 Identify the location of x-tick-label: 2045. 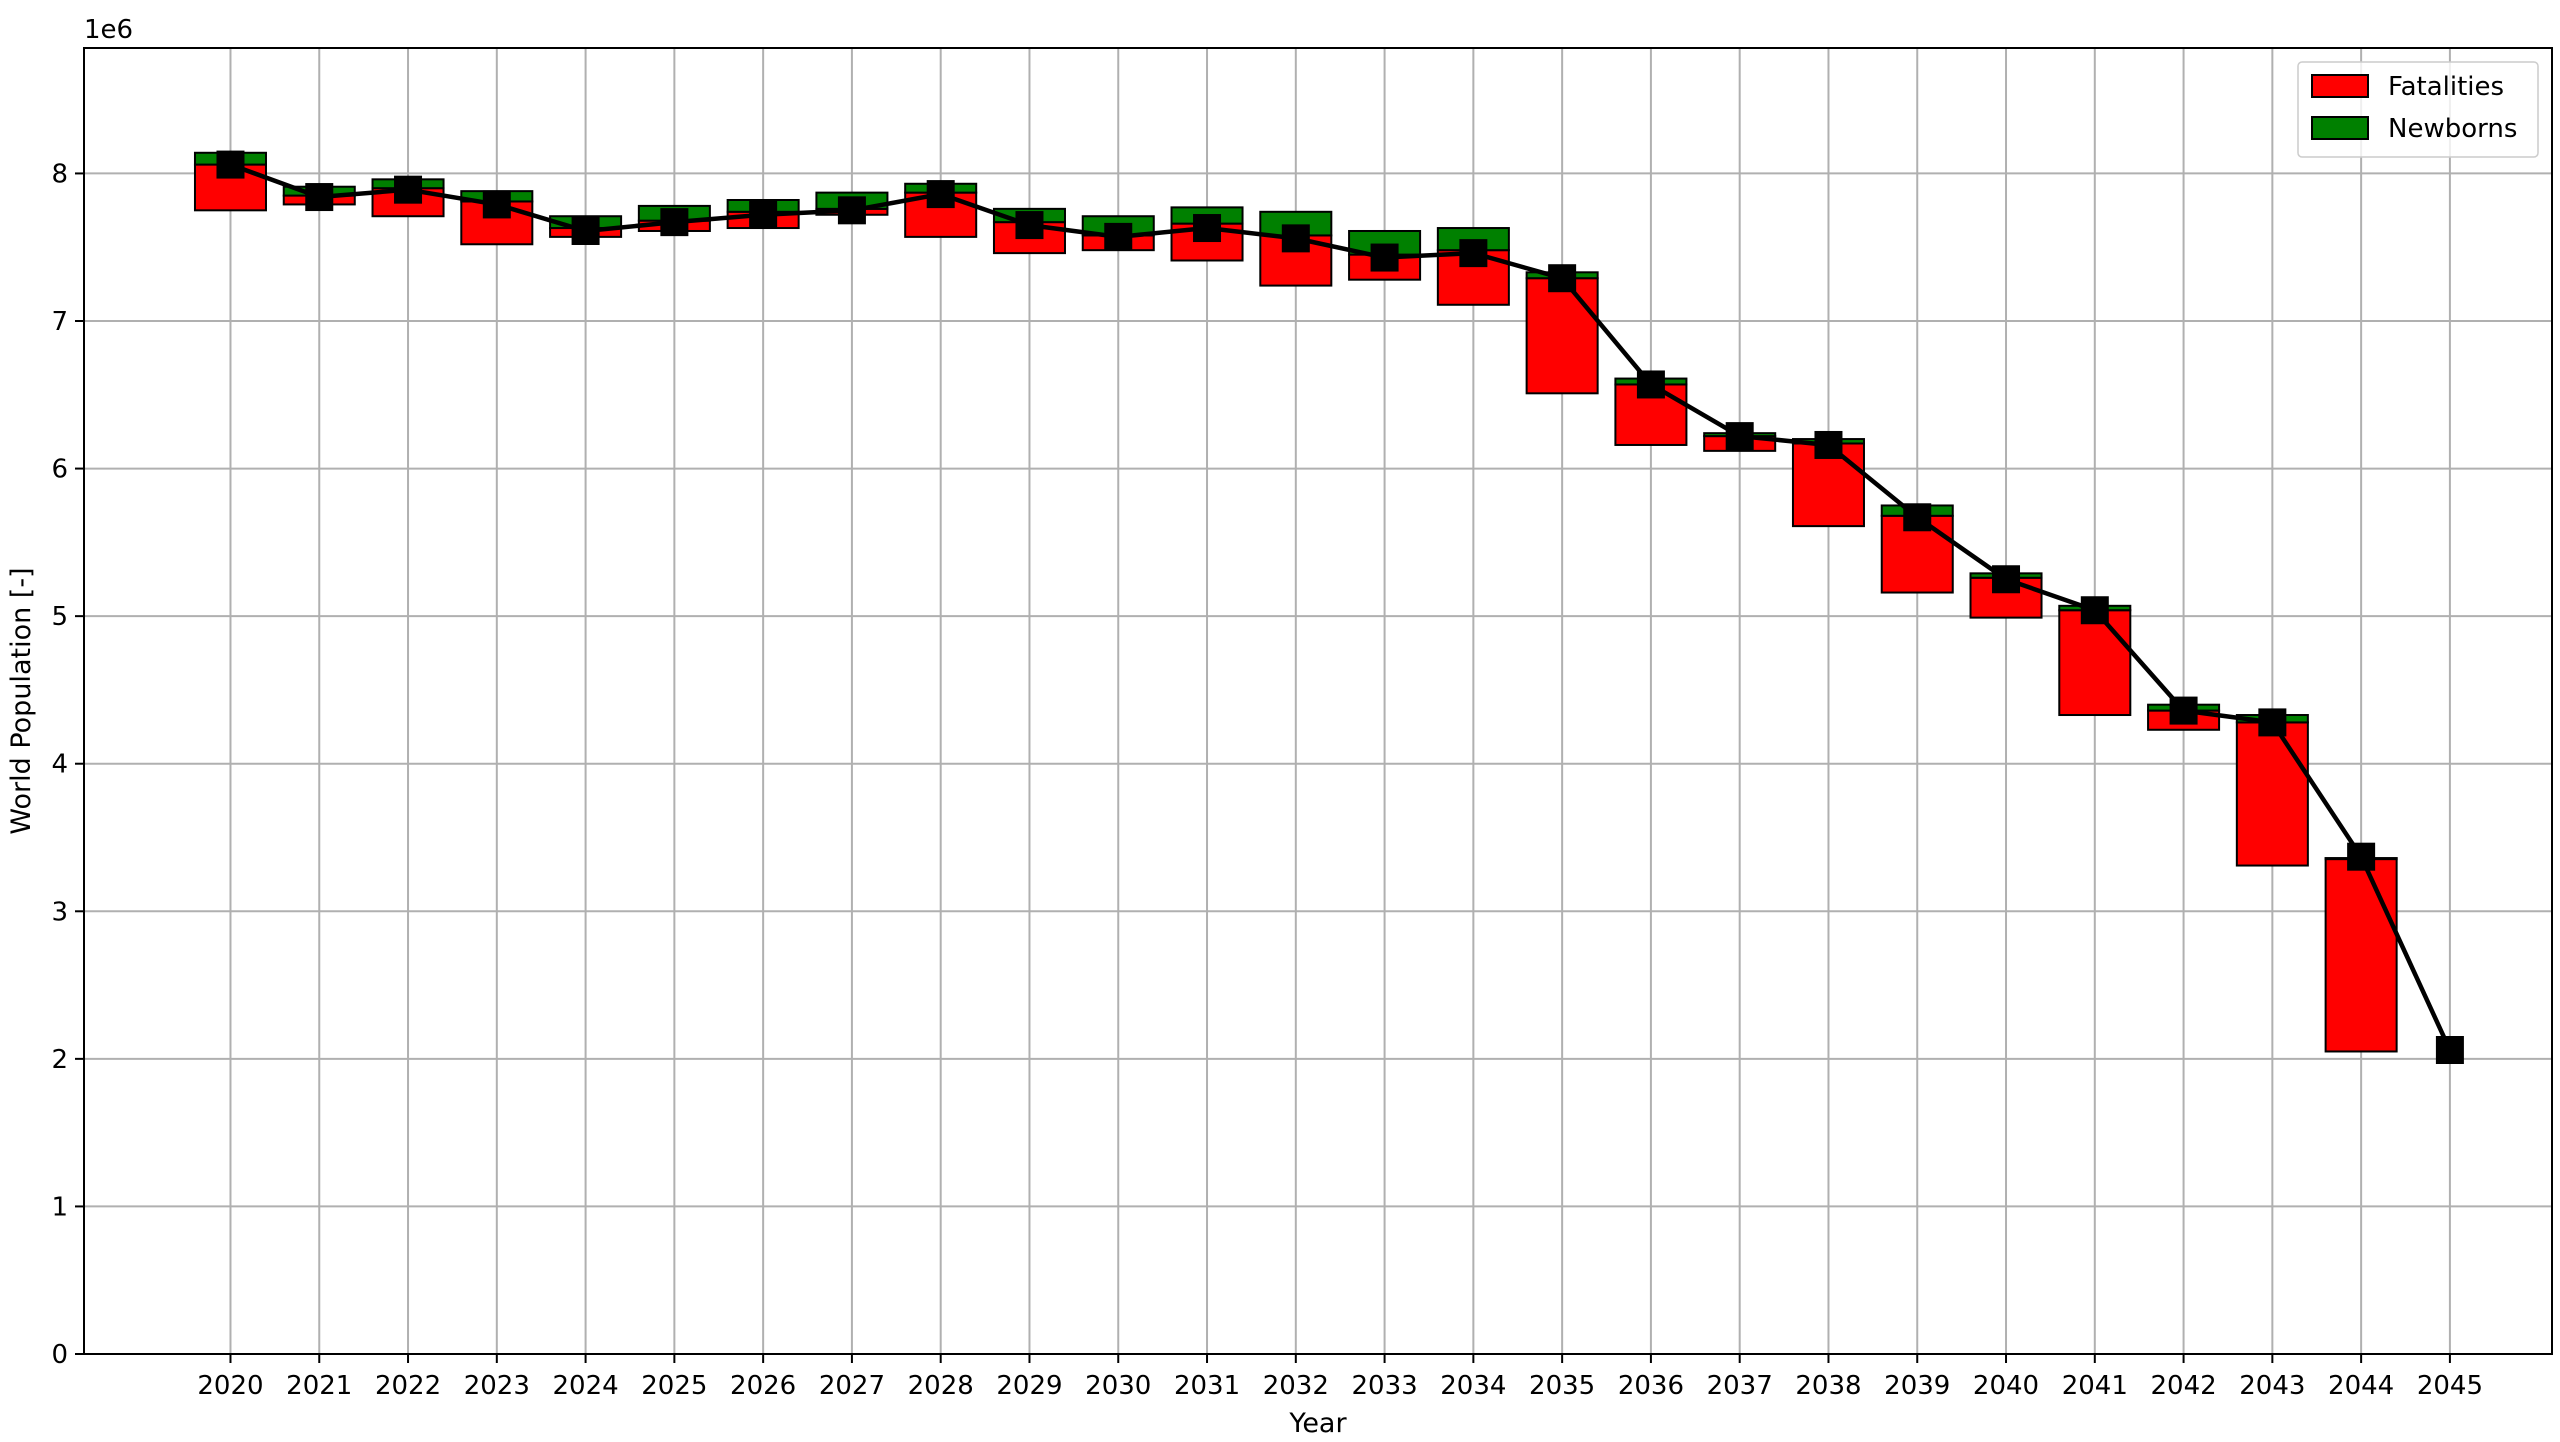
(2450, 1386).